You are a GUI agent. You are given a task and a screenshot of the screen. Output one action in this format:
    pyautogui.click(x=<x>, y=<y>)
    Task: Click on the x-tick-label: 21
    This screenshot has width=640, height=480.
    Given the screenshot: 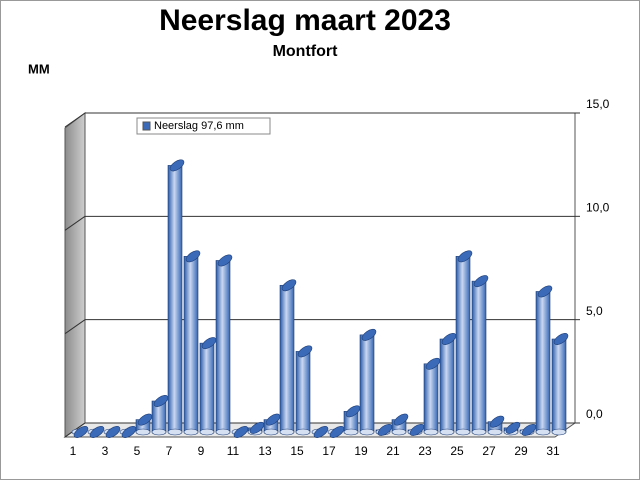 What is the action you would take?
    pyautogui.click(x=393, y=451)
    